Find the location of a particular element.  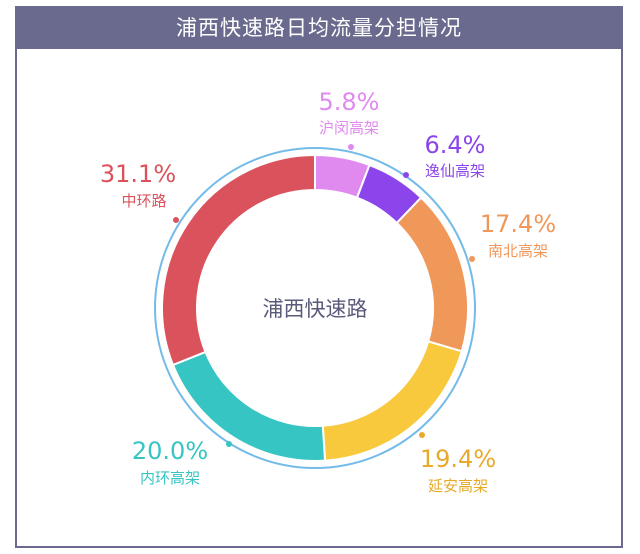

slice-name-label-4: 内环高架 is located at coordinates (170, 478).